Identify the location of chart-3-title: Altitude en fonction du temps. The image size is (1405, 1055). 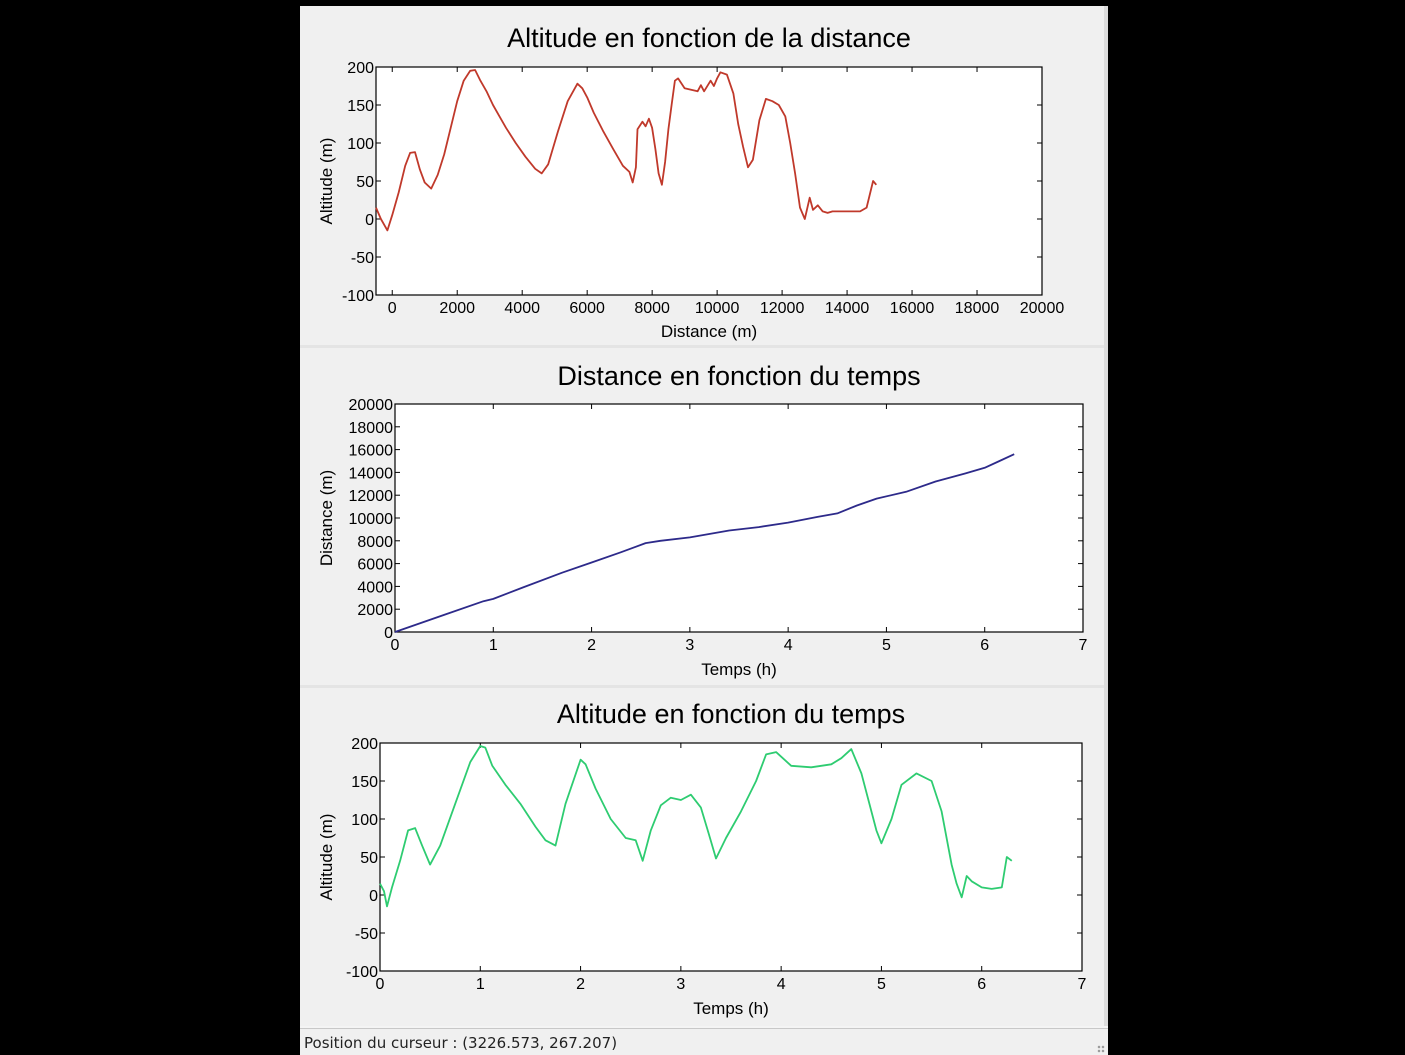
(731, 714).